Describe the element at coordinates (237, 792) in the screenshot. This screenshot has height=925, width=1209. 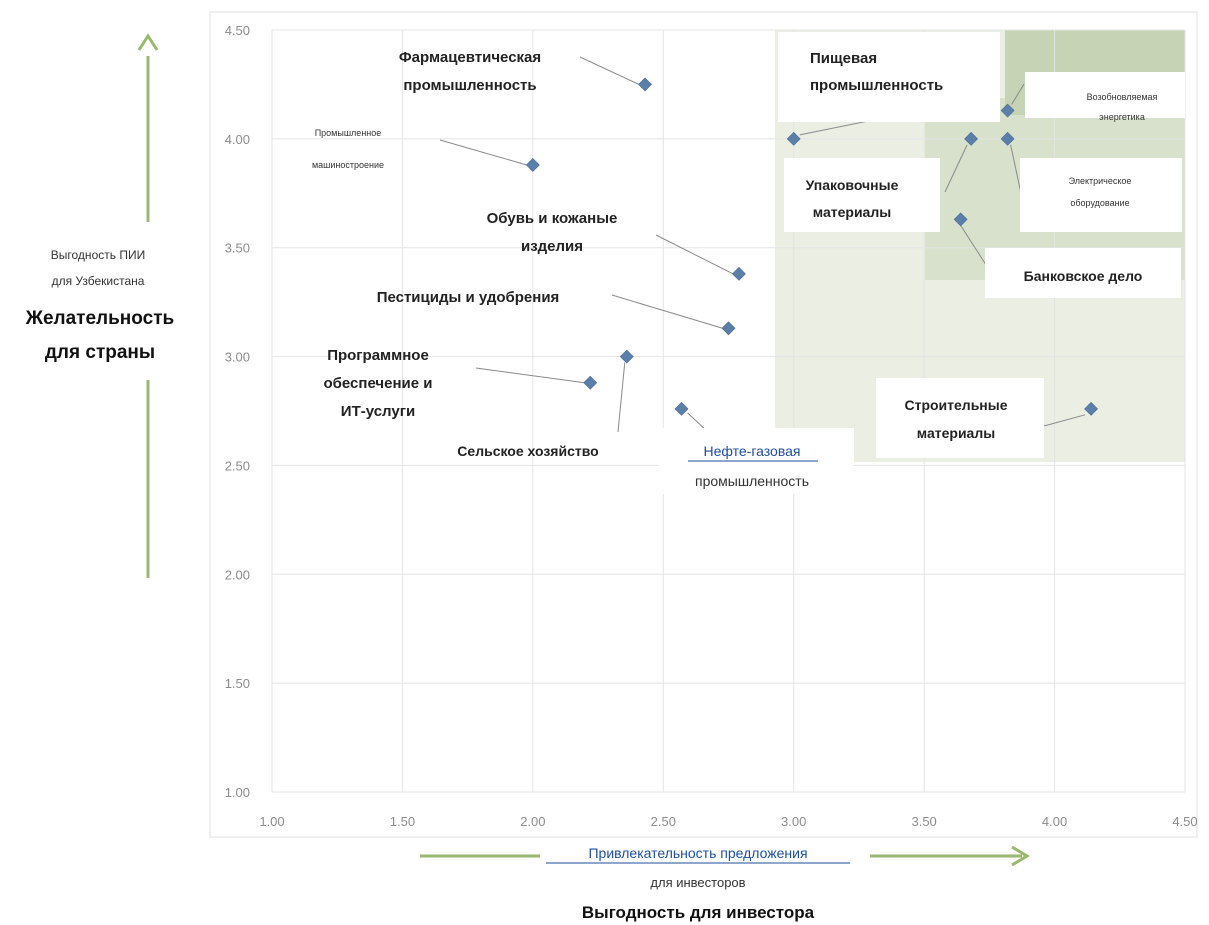
I see `y-tick-label: 1.00` at that location.